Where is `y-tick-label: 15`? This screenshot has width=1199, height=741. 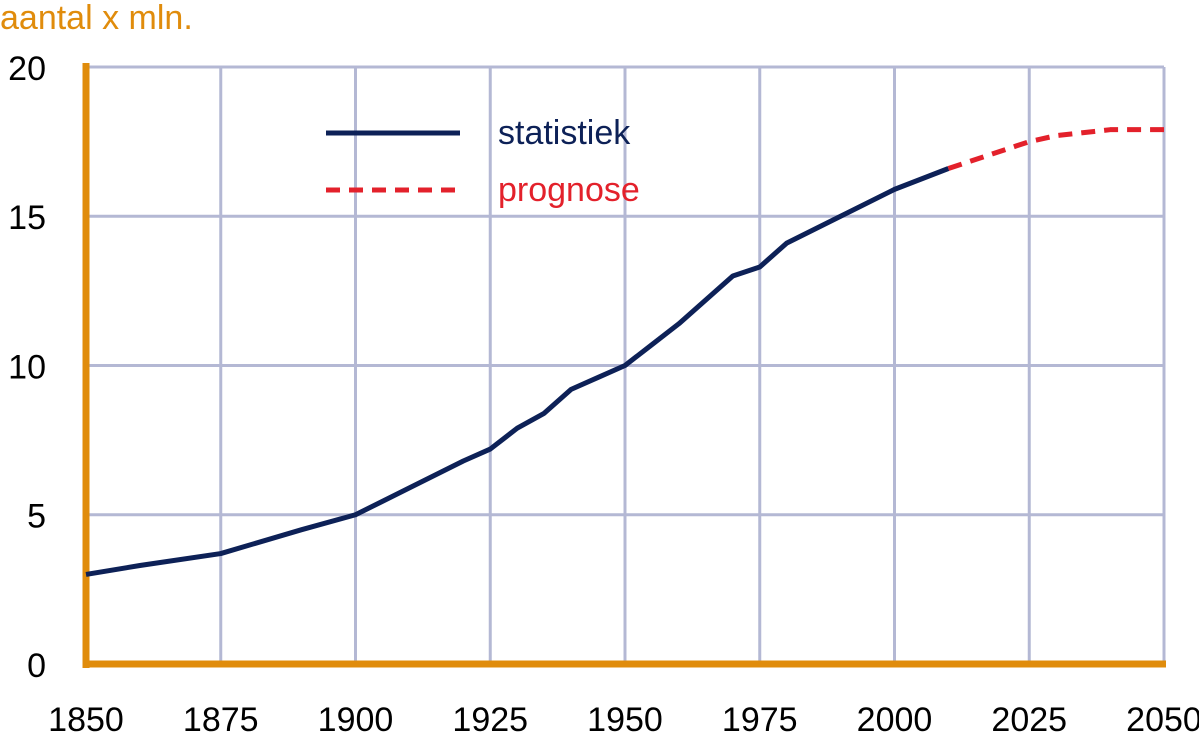
y-tick-label: 15 is located at coordinates (27, 218).